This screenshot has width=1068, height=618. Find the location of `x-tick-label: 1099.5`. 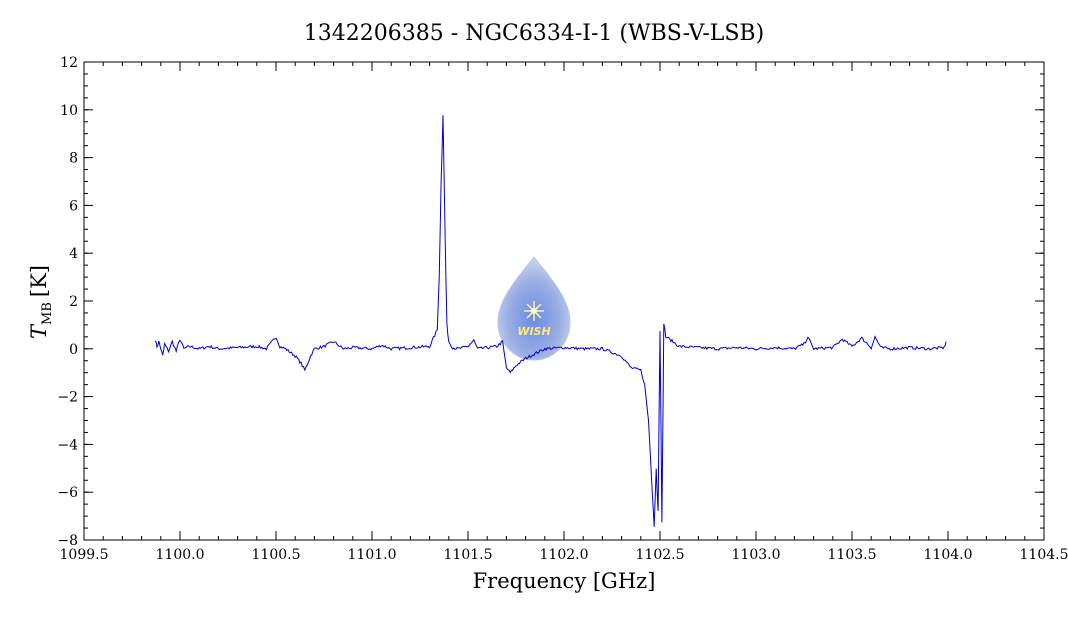

x-tick-label: 1099.5 is located at coordinates (84, 555).